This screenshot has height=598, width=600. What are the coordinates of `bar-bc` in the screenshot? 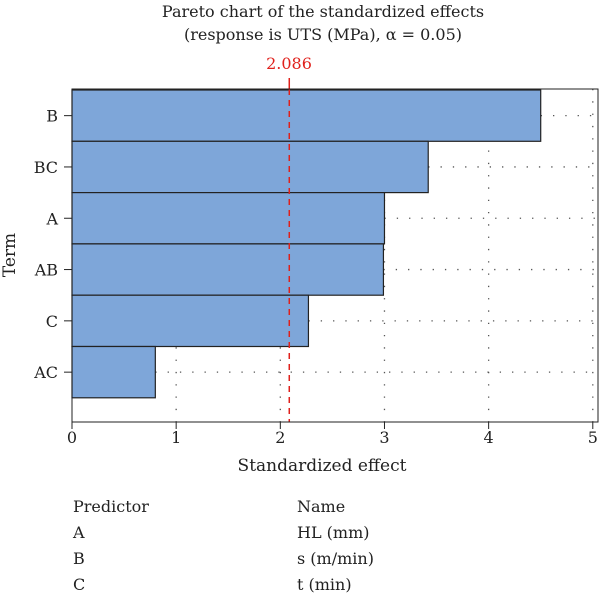 It's located at (250, 167).